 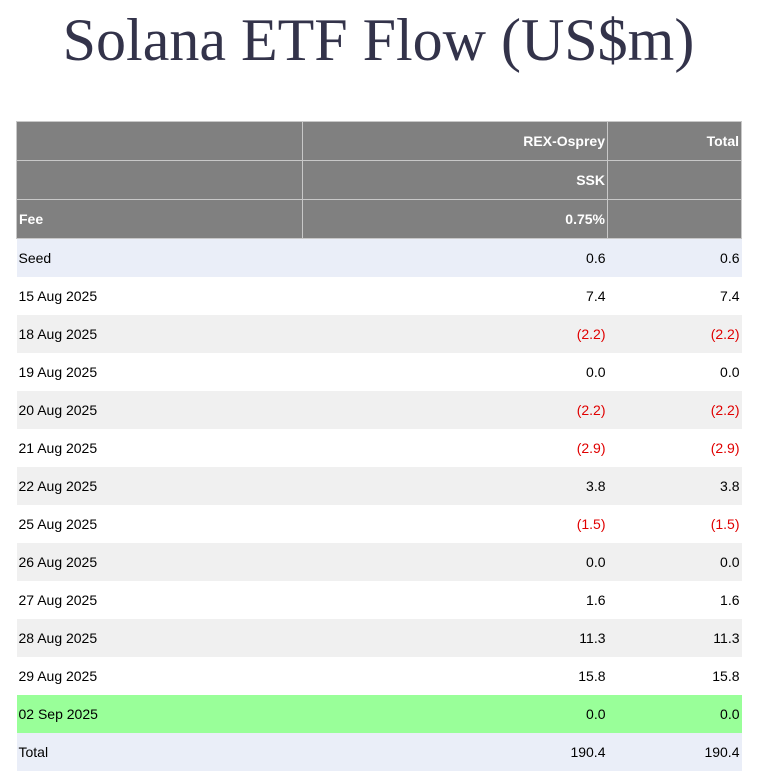 I want to click on row-date: Total, so click(x=159, y=752).